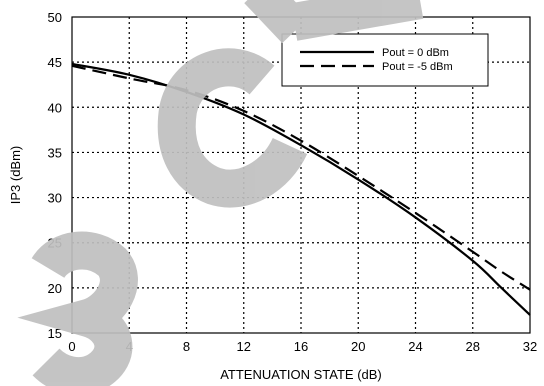 This screenshot has height=386, width=544. What do you see at coordinates (473, 346) in the screenshot?
I see `x-tick-28: 28` at bounding box center [473, 346].